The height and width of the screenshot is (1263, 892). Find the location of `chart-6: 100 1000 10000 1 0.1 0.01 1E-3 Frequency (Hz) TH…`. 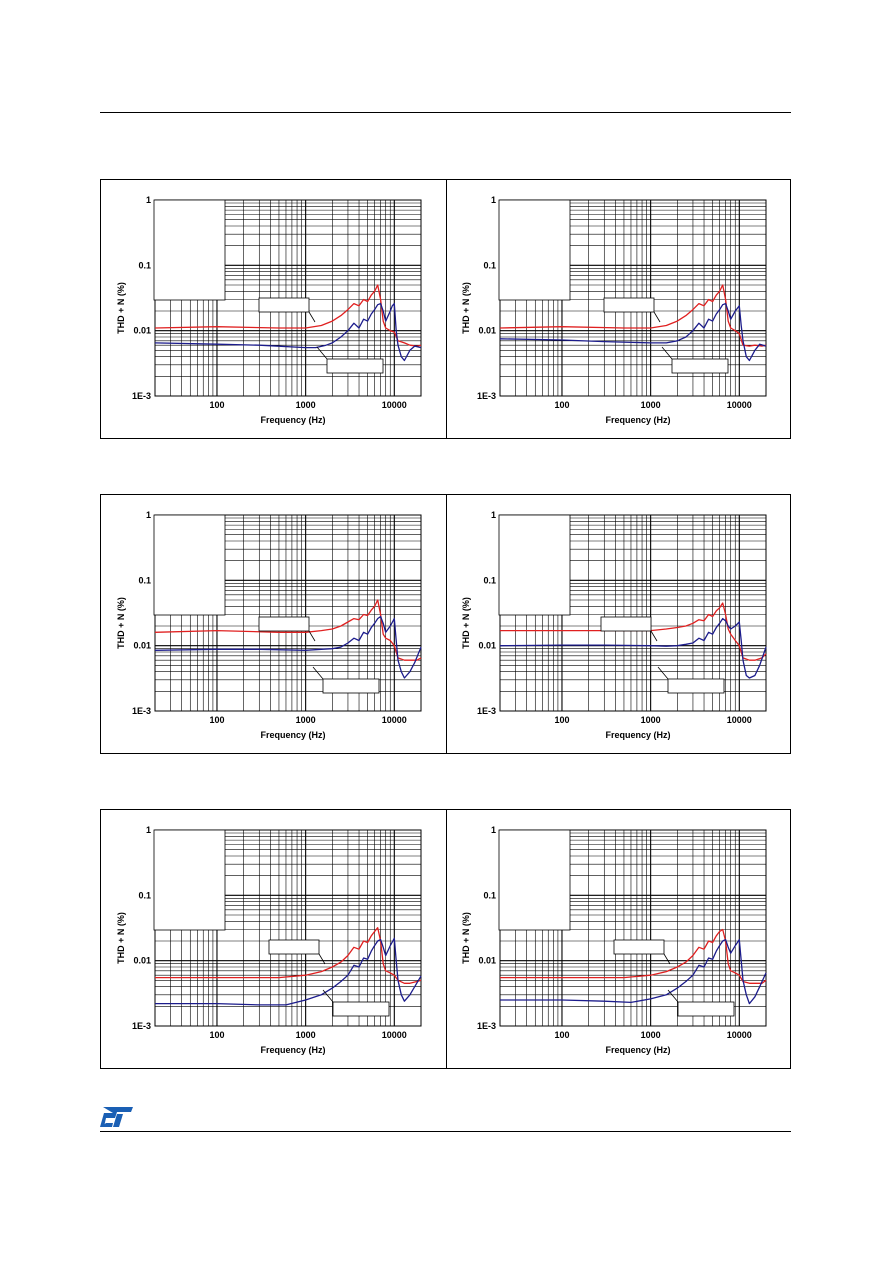

chart-6: 100 1000 10000 1 0.1 0.01 1E-3 Frequency (Hz) TH… is located at coordinates (618, 939).